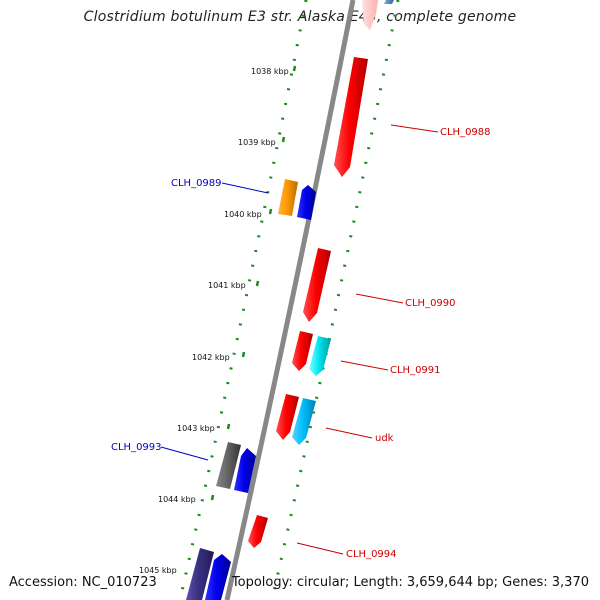 This screenshot has height=600, width=600. What do you see at coordinates (270, 71) in the screenshot?
I see `tick-label: 1038 kbp` at bounding box center [270, 71].